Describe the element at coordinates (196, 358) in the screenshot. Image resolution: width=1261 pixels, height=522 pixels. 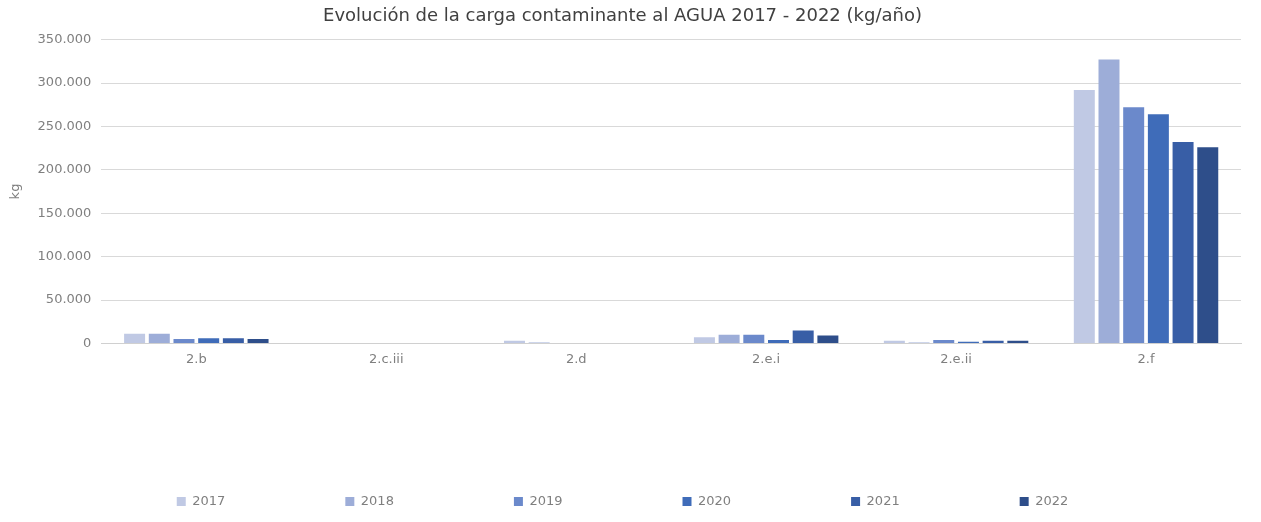
I see `x-tick-label: 2.b` at that location.